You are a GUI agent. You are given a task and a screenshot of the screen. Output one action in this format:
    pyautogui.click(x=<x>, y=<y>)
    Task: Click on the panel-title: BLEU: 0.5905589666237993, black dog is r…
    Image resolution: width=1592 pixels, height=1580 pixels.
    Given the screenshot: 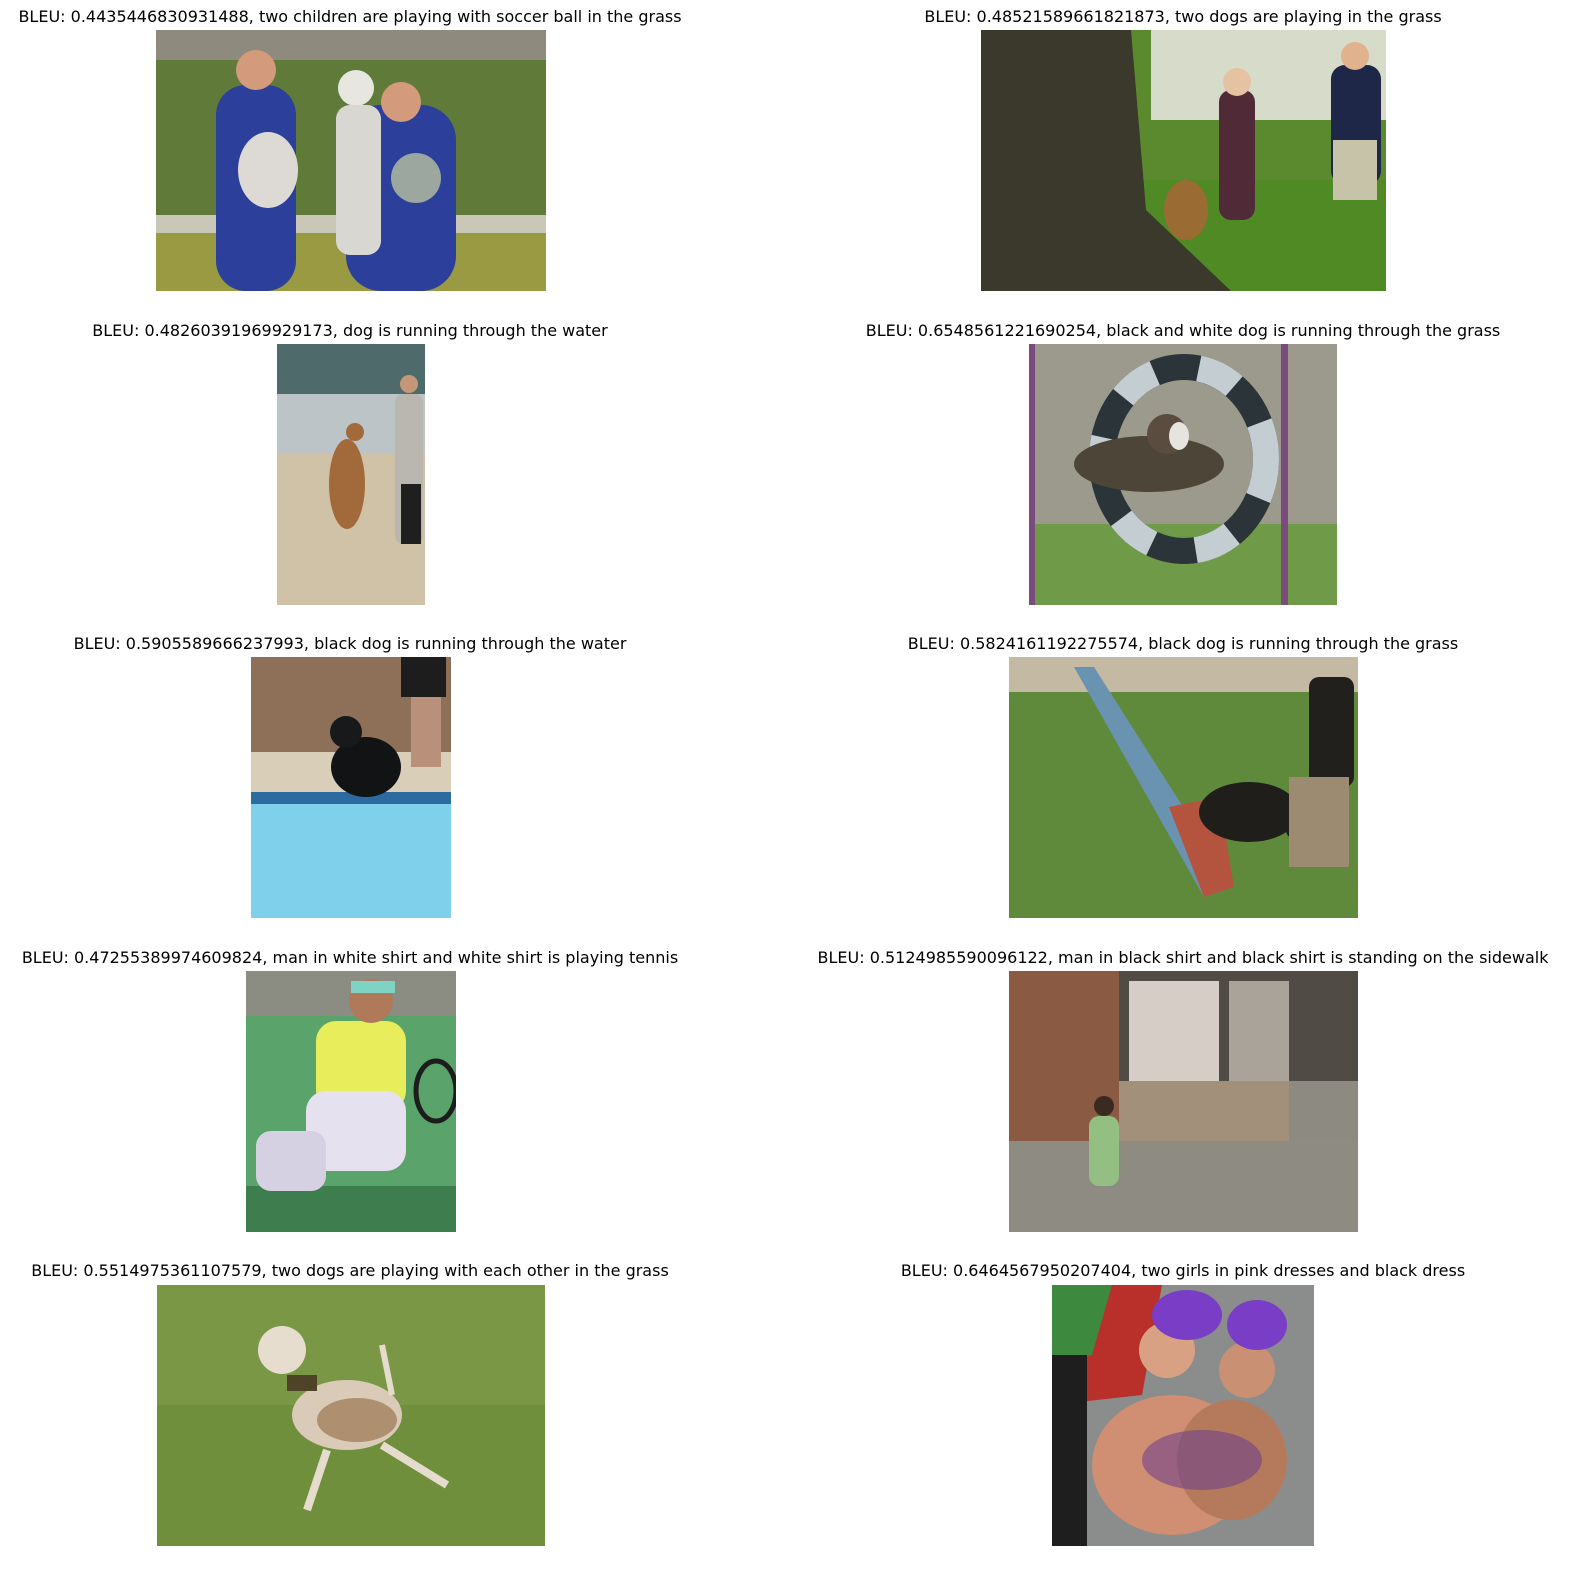 What is the action you would take?
    pyautogui.click(x=350, y=643)
    